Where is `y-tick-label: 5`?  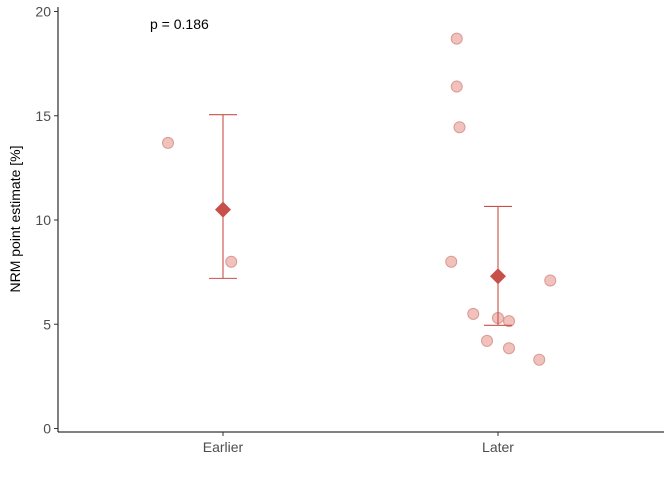
y-tick-label: 5 is located at coordinates (47, 324).